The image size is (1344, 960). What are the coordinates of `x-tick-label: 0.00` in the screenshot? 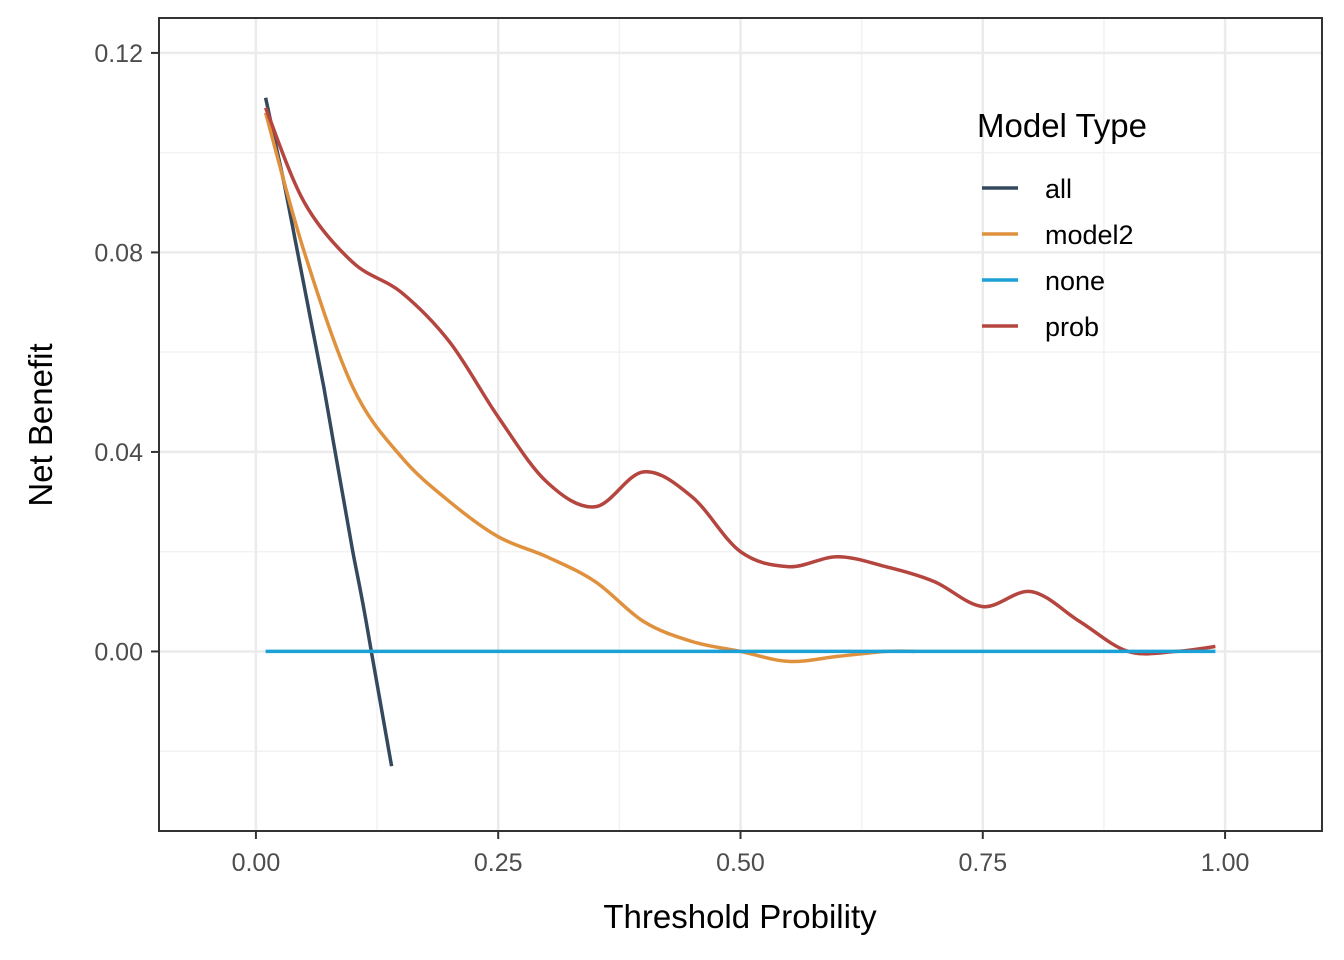 It's located at (256, 863).